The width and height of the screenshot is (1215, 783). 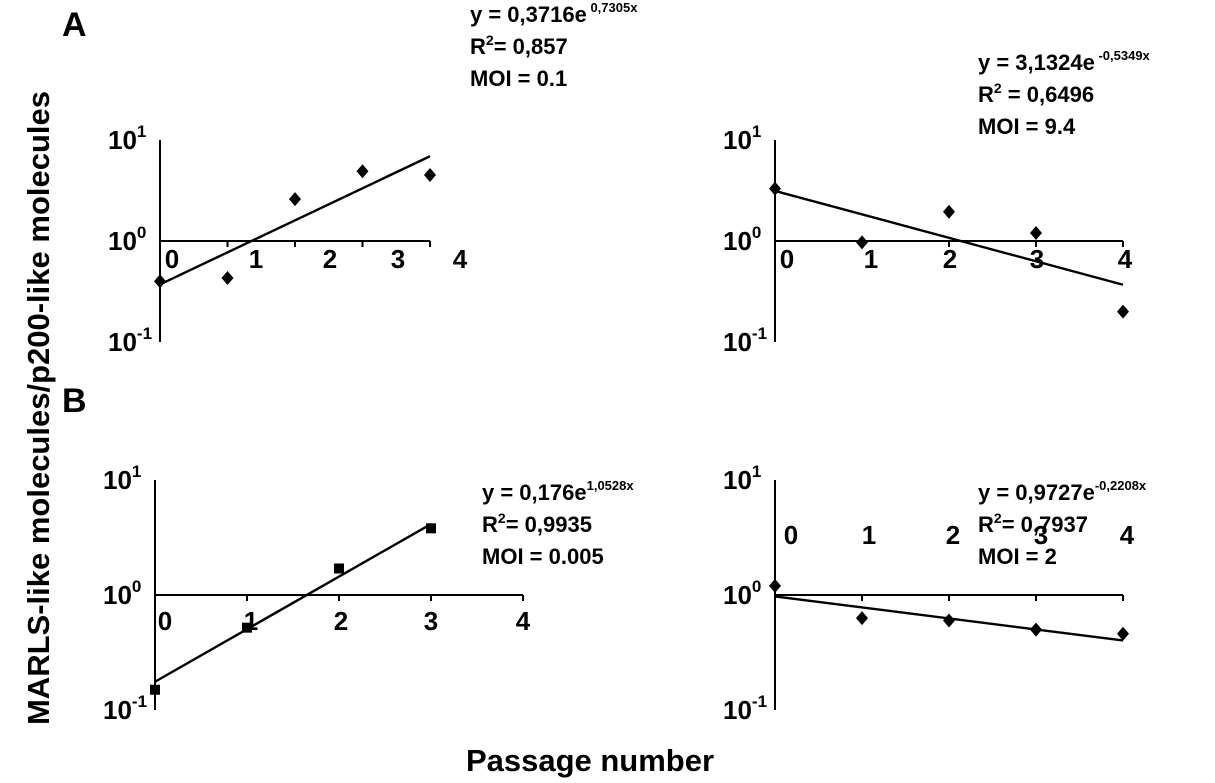 What do you see at coordinates (1064, 61) in the screenshot?
I see `equation-label: y = 3,1324e -0,5349x` at bounding box center [1064, 61].